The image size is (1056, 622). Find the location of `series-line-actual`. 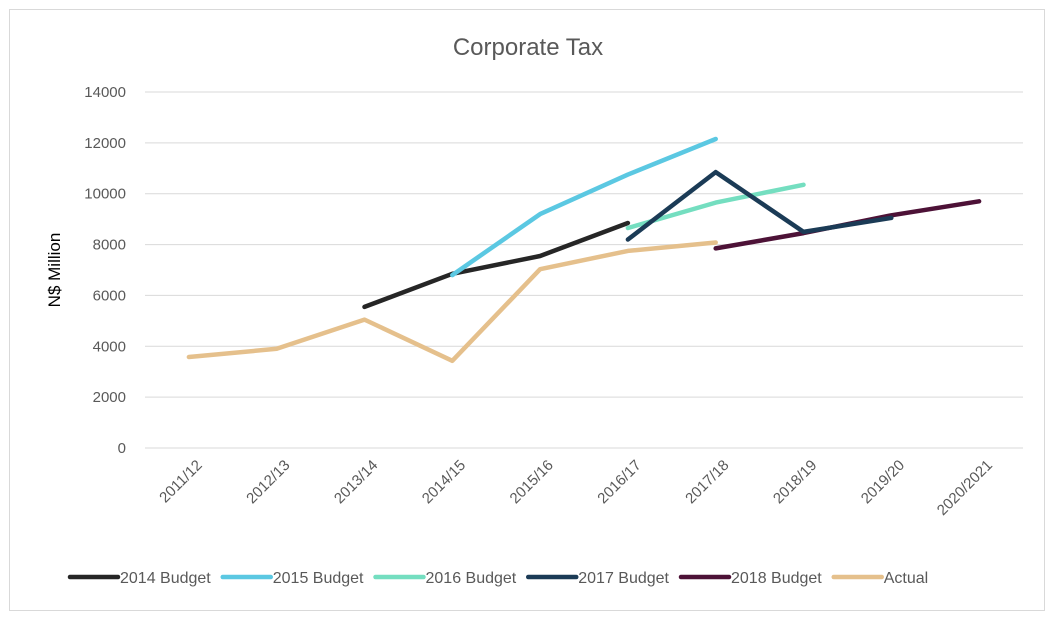

series-line-actual is located at coordinates (452, 302).